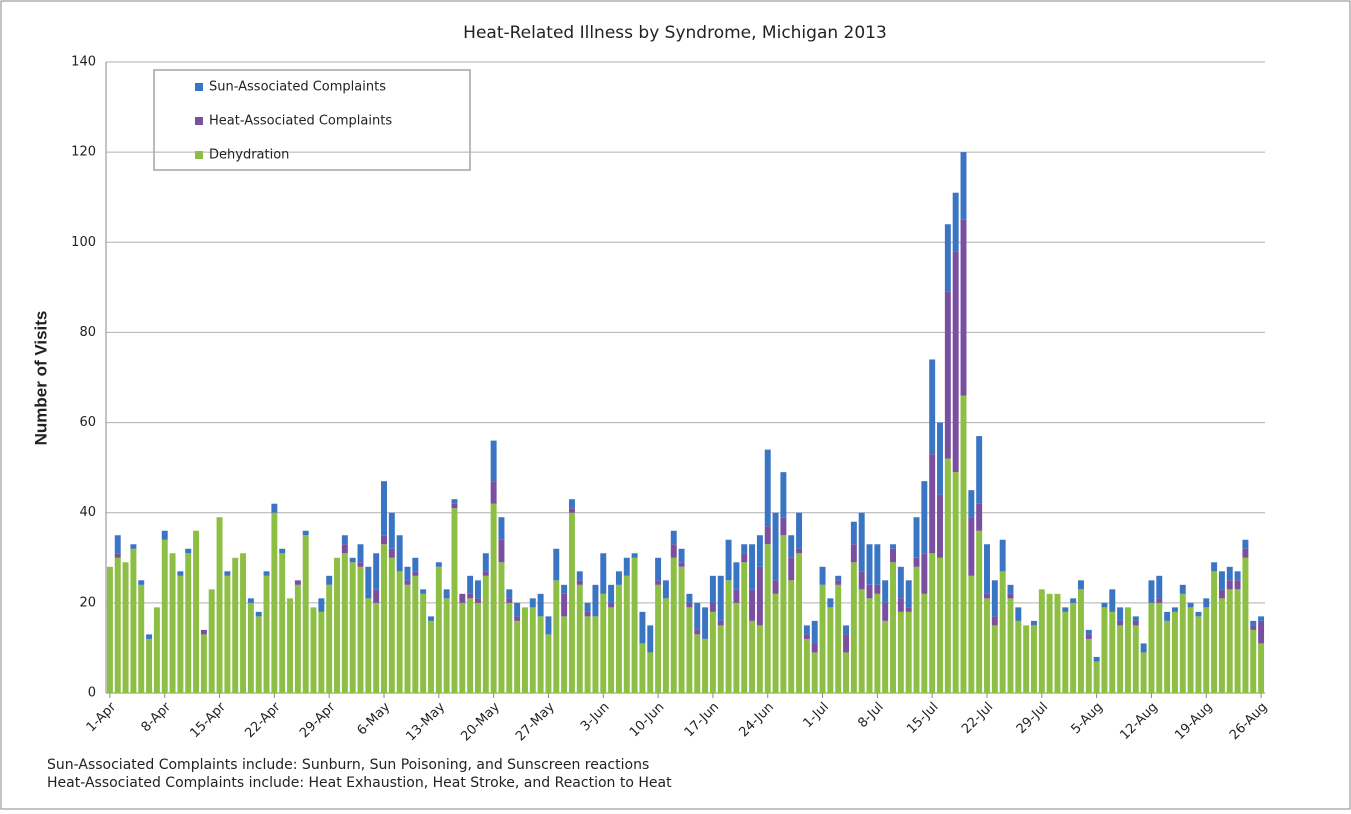 The height and width of the screenshot is (814, 1351). Describe the element at coordinates (40, 378) in the screenshot. I see `y-axis-label: Number of Visits` at that location.